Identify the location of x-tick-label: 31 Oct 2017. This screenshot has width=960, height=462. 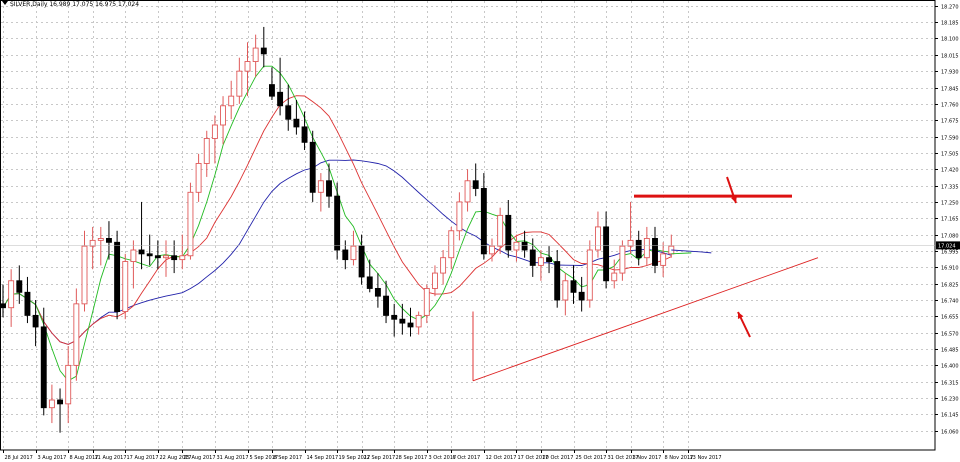
(623, 458).